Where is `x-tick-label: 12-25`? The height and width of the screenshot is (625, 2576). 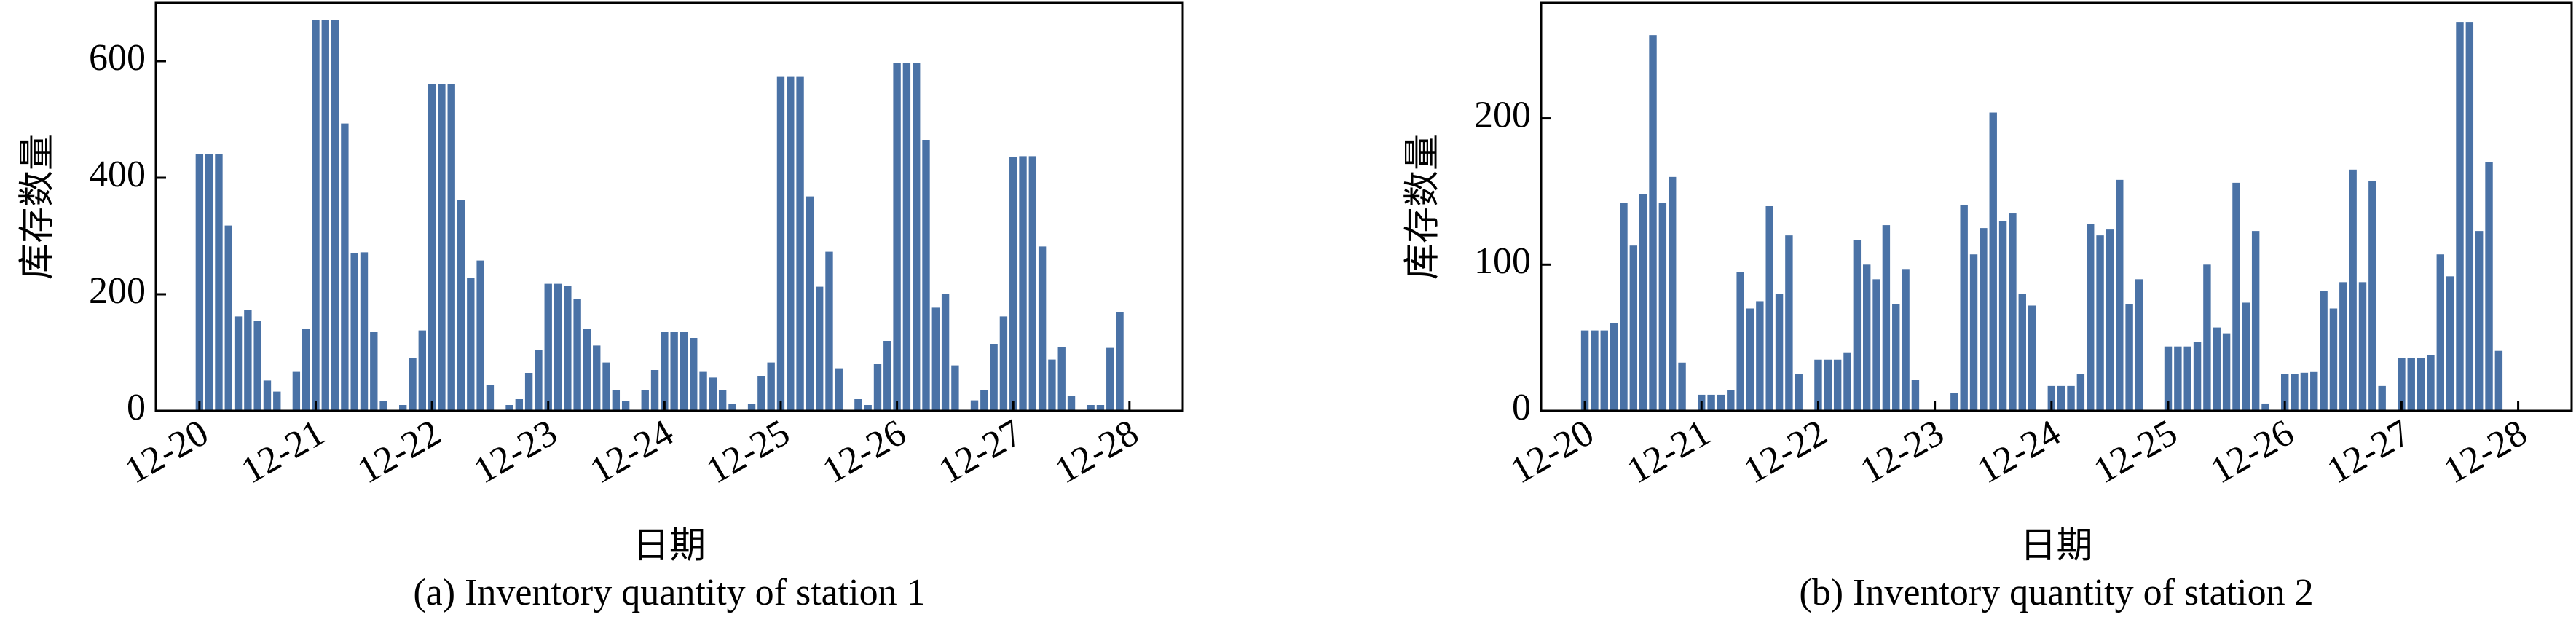 x-tick-label: 12-25 is located at coordinates (2135, 452).